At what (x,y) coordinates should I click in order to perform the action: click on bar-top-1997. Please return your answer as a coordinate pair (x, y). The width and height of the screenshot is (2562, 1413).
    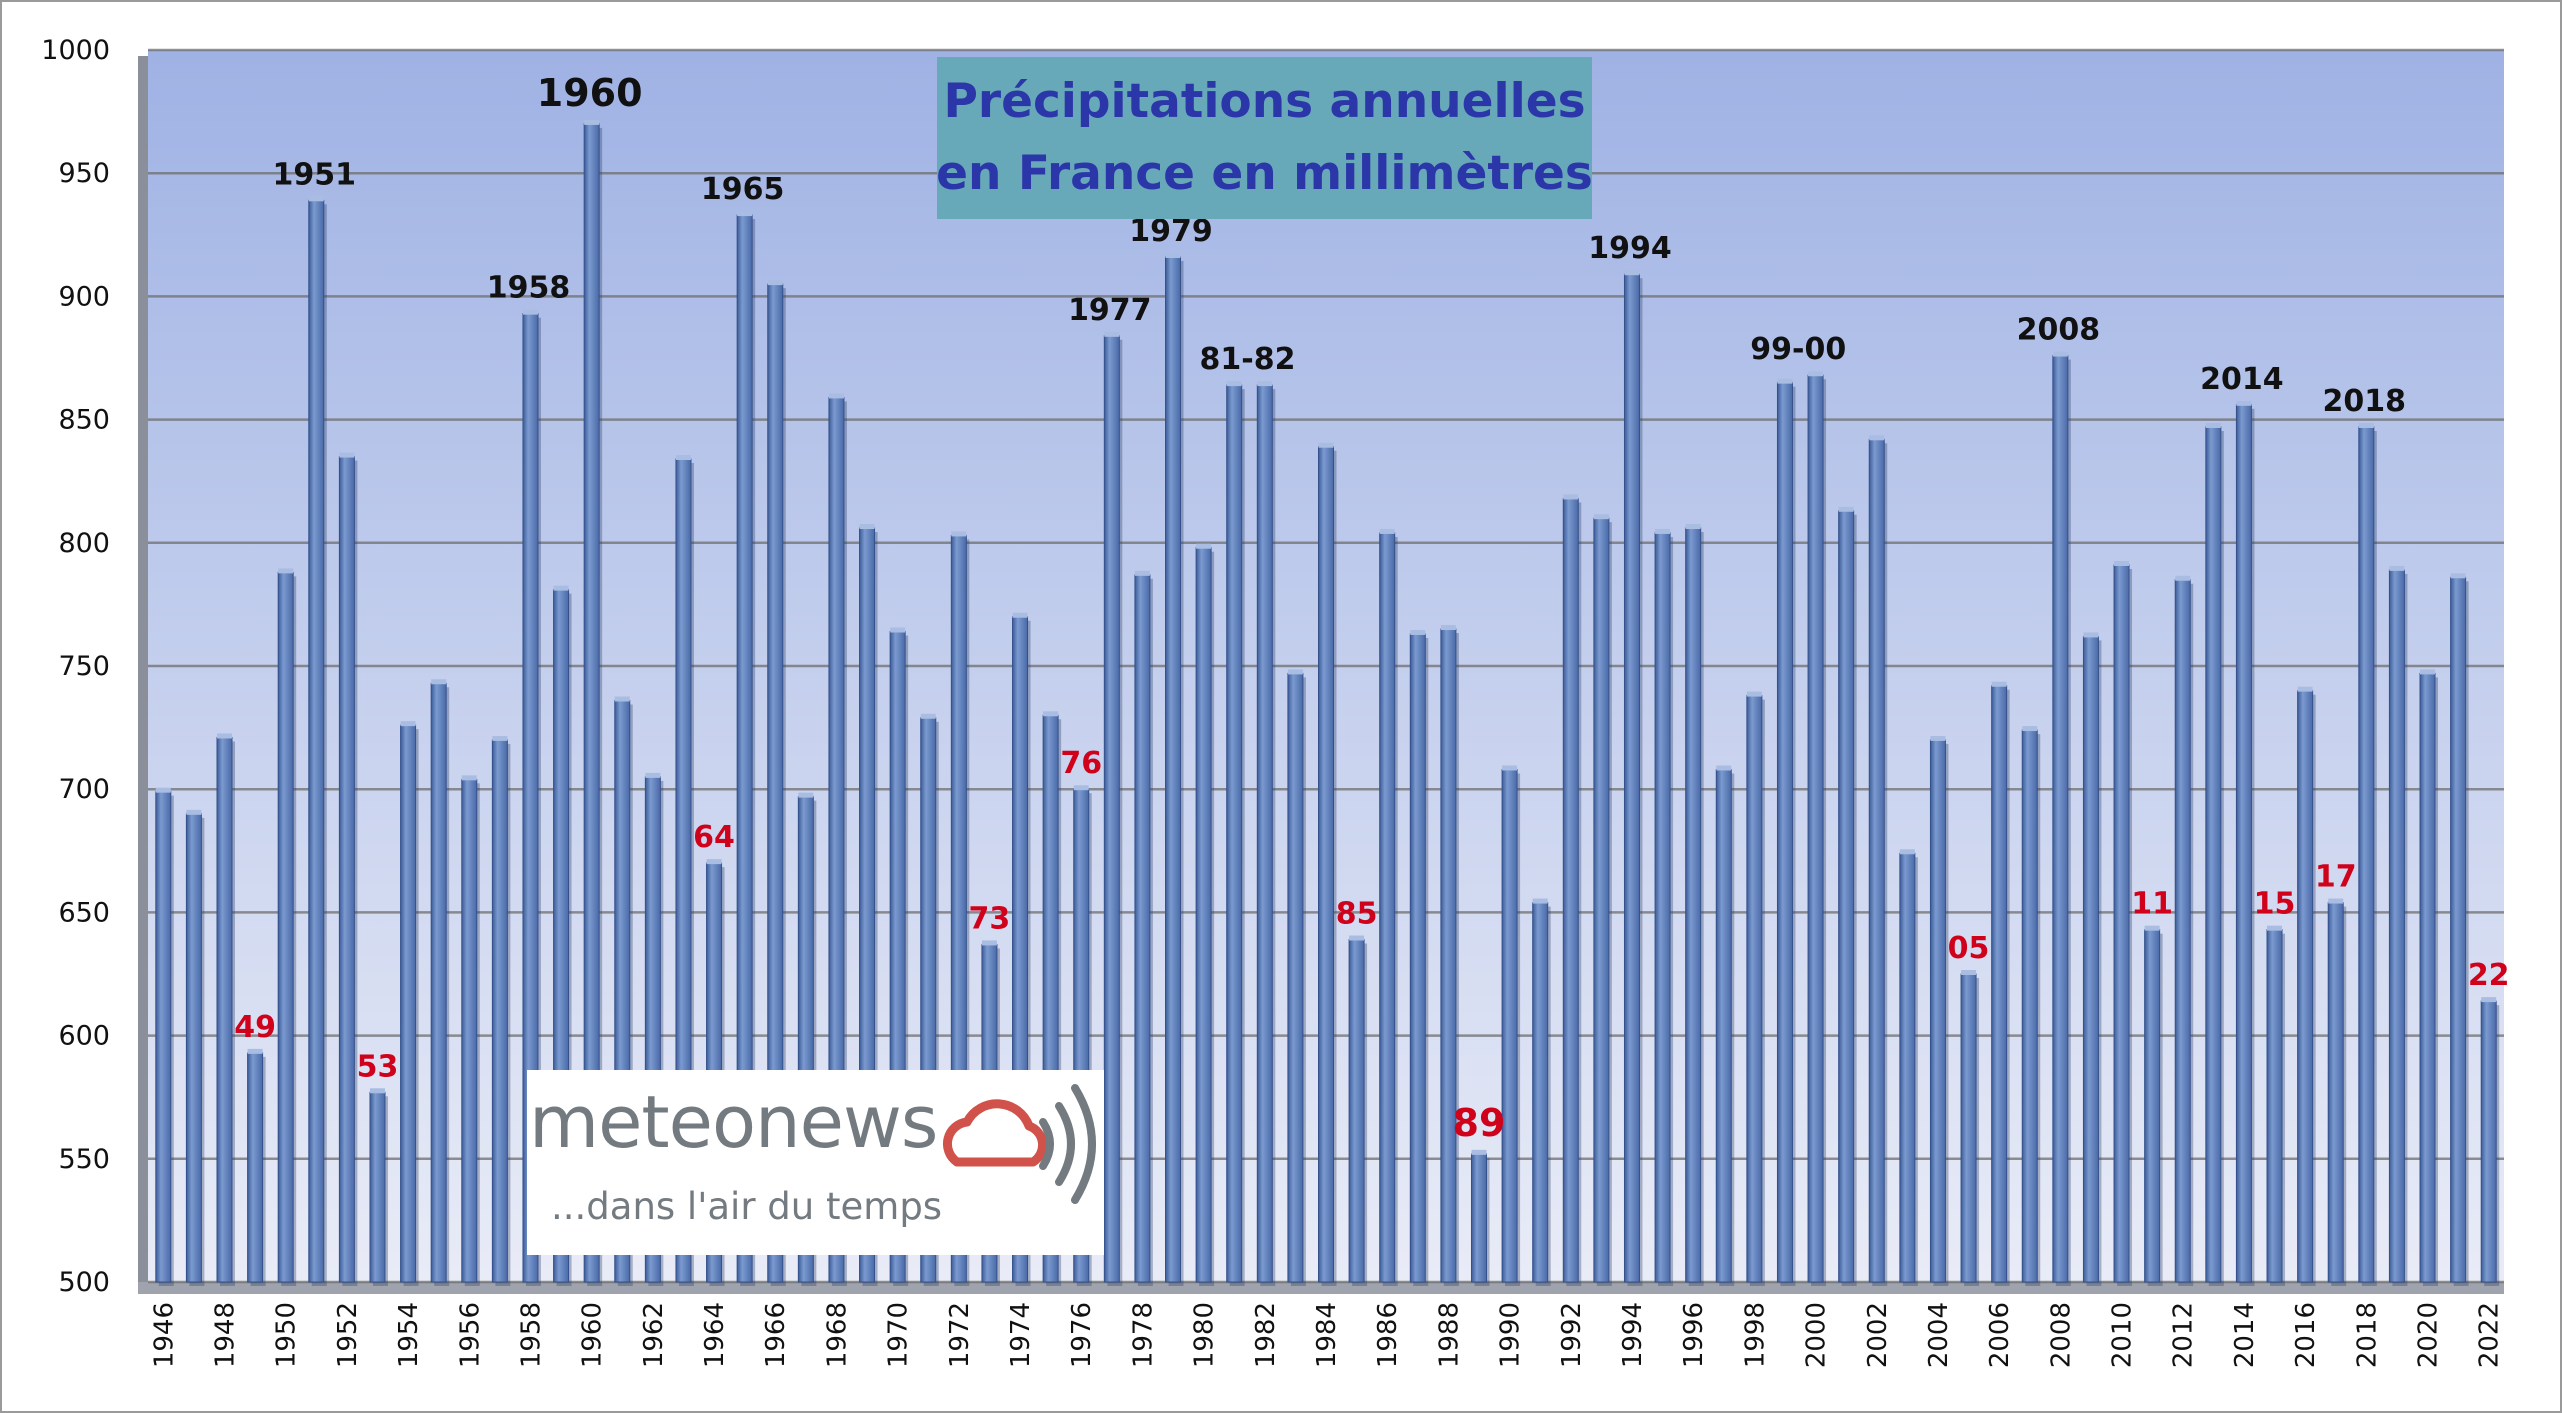
    Looking at the image, I should click on (1724, 768).